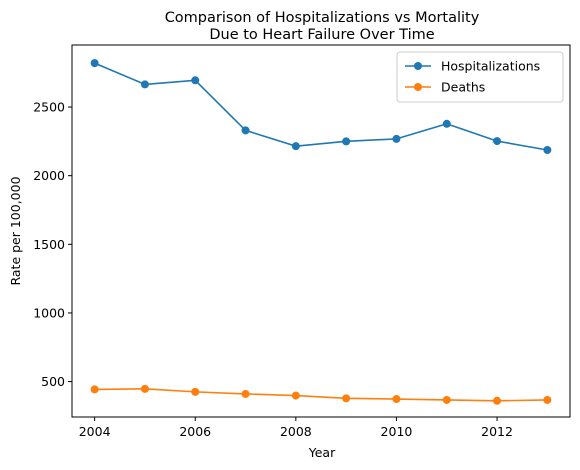 The image size is (580, 470). Describe the element at coordinates (418, 66) in the screenshot. I see `legend-hospitalizations-marker` at that location.